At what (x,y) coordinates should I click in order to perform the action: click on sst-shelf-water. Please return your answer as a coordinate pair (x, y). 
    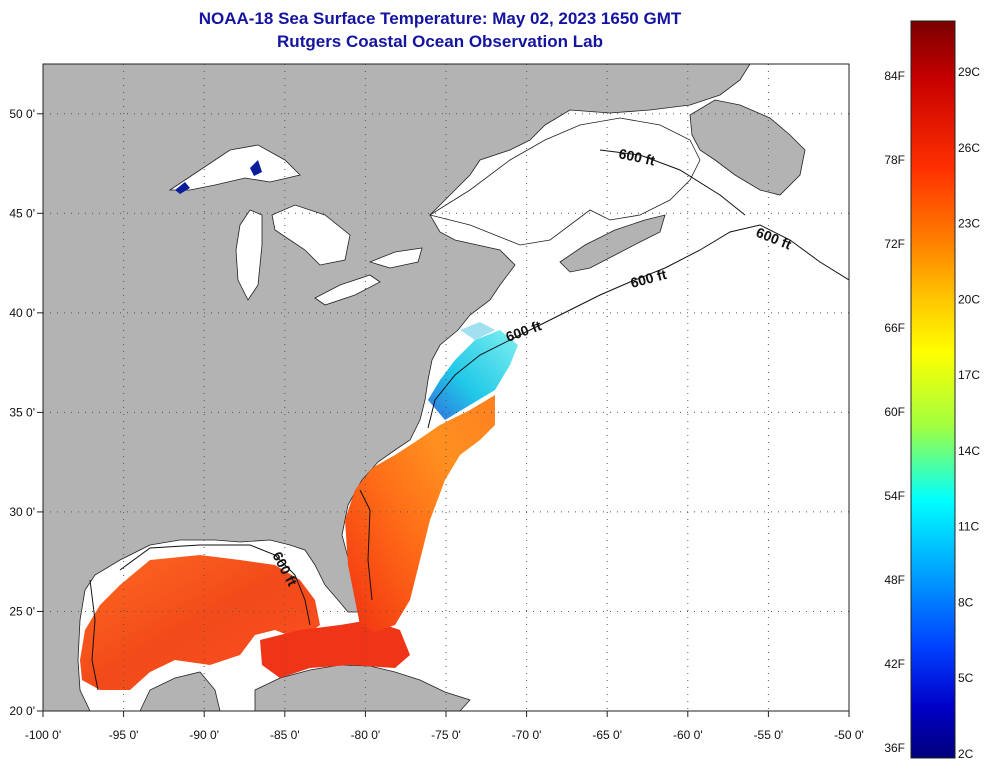
    Looking at the image, I should click on (473, 375).